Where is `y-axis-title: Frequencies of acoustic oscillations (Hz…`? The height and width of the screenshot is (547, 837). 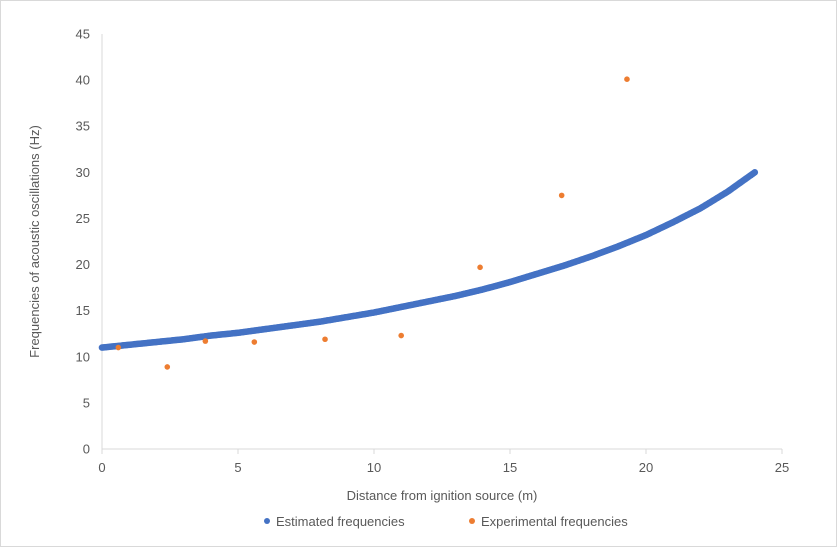 y-axis-title: Frequencies of acoustic oscillations (Hz… is located at coordinates (34, 241).